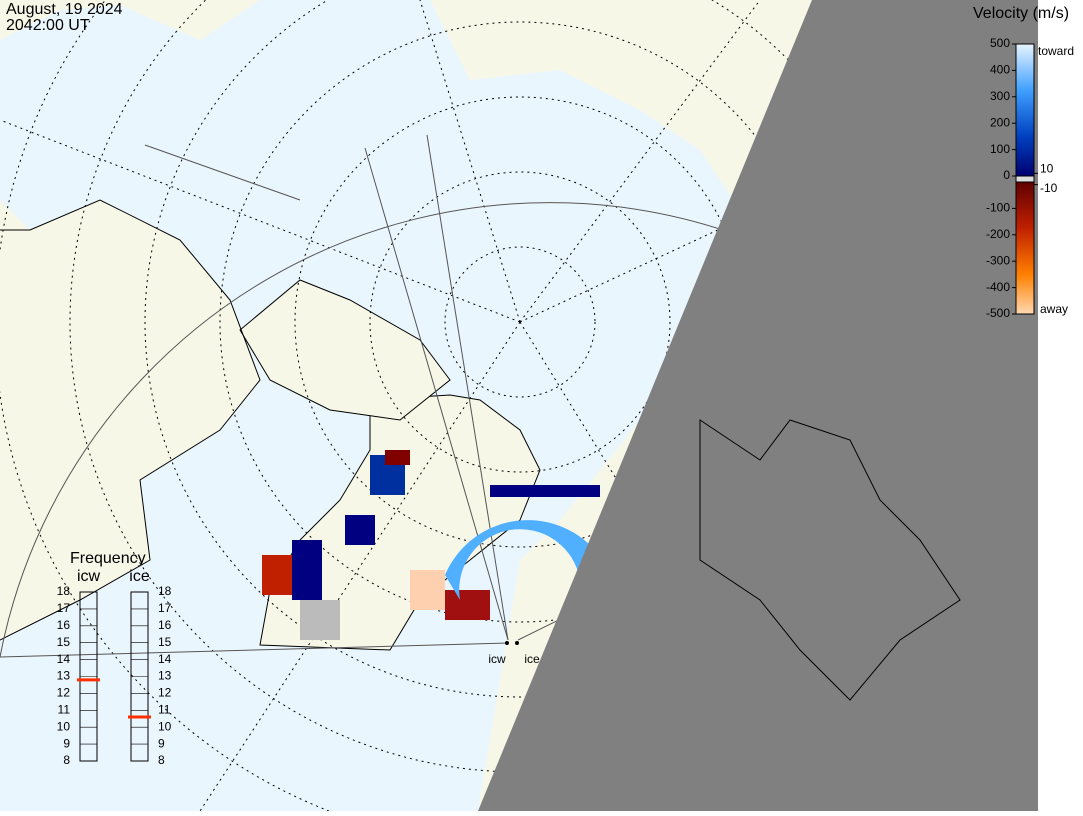 The width and height of the screenshot is (1083, 816). Describe the element at coordinates (1047, 169) in the screenshot. I see `colorbar-label: 10` at that location.